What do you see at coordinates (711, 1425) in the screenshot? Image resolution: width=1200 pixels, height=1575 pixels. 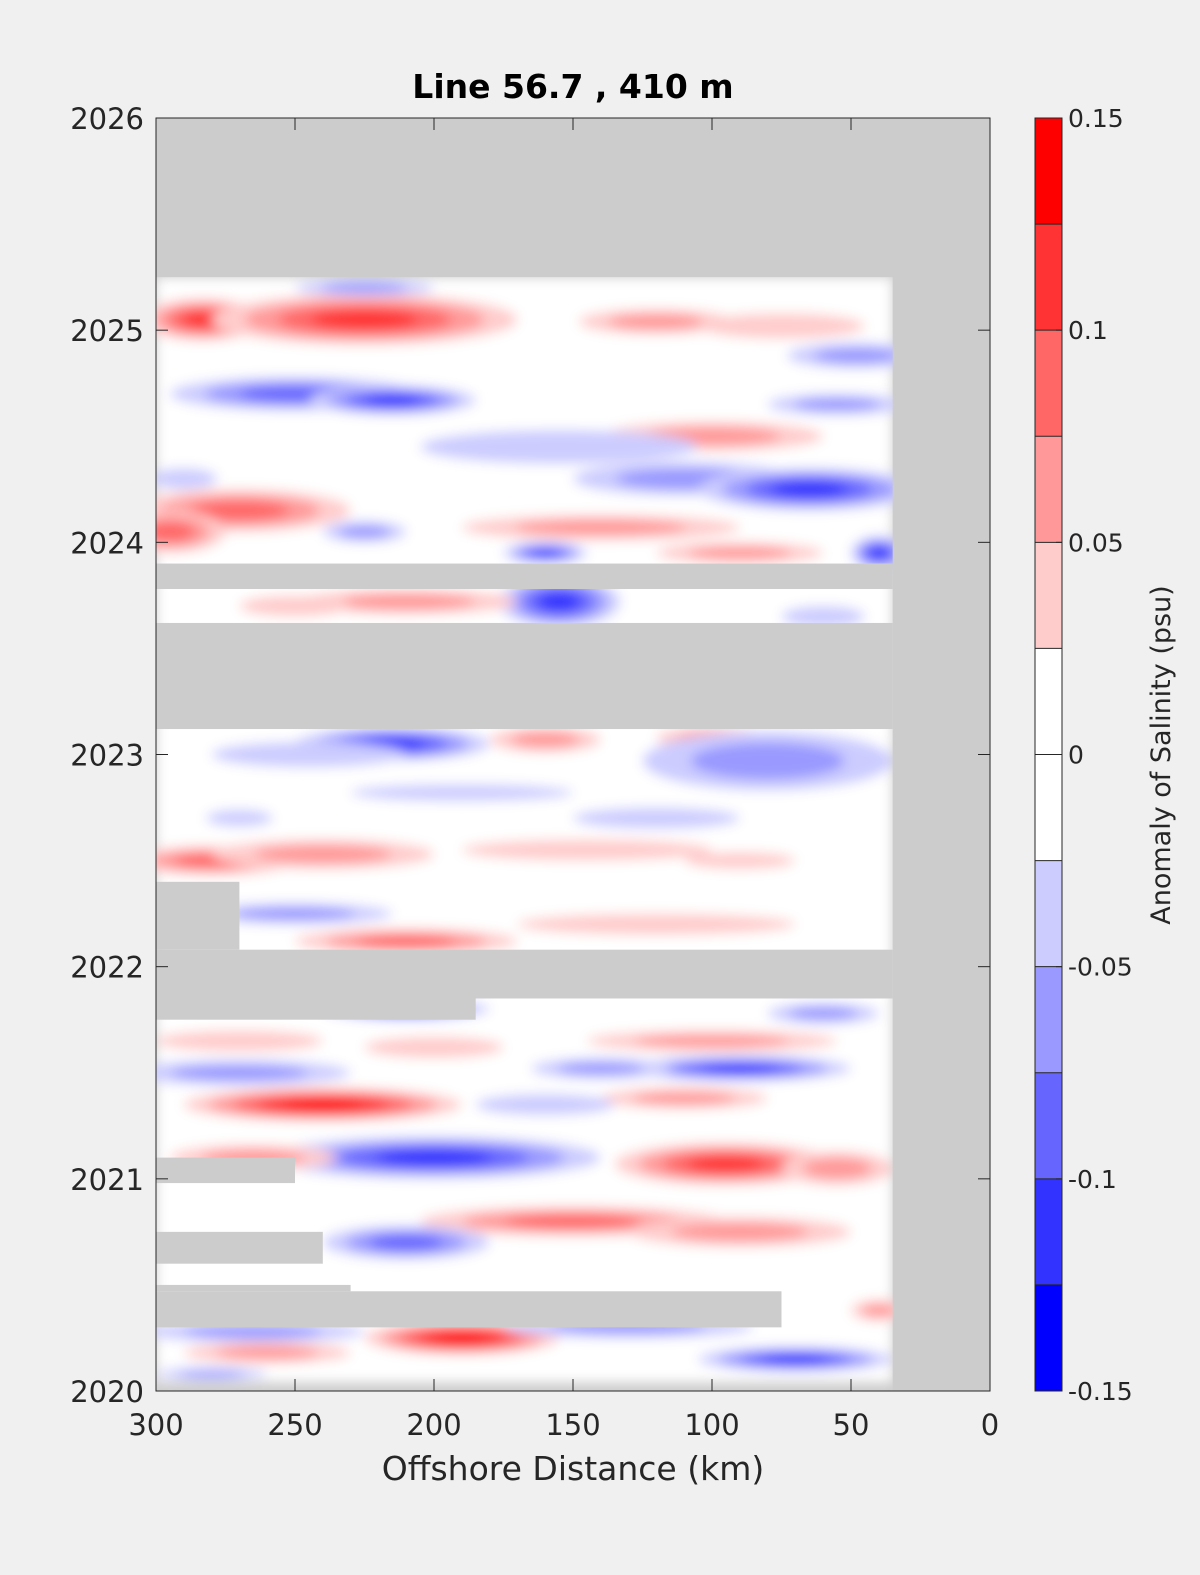 I see `x-tick-label: 100` at bounding box center [711, 1425].